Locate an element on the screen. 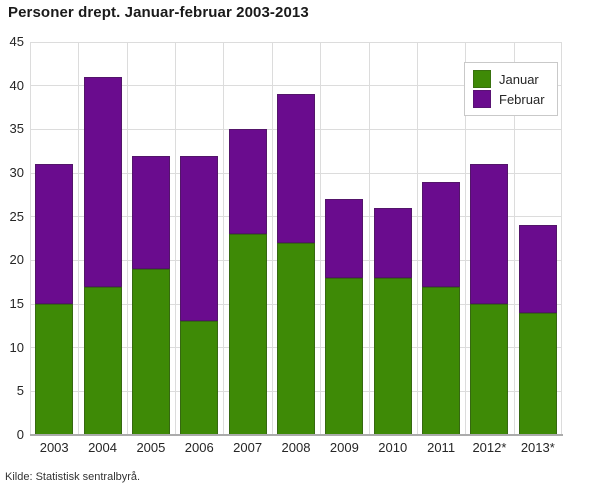 The width and height of the screenshot is (610, 488). legend-label-januar: Januar is located at coordinates (519, 79).